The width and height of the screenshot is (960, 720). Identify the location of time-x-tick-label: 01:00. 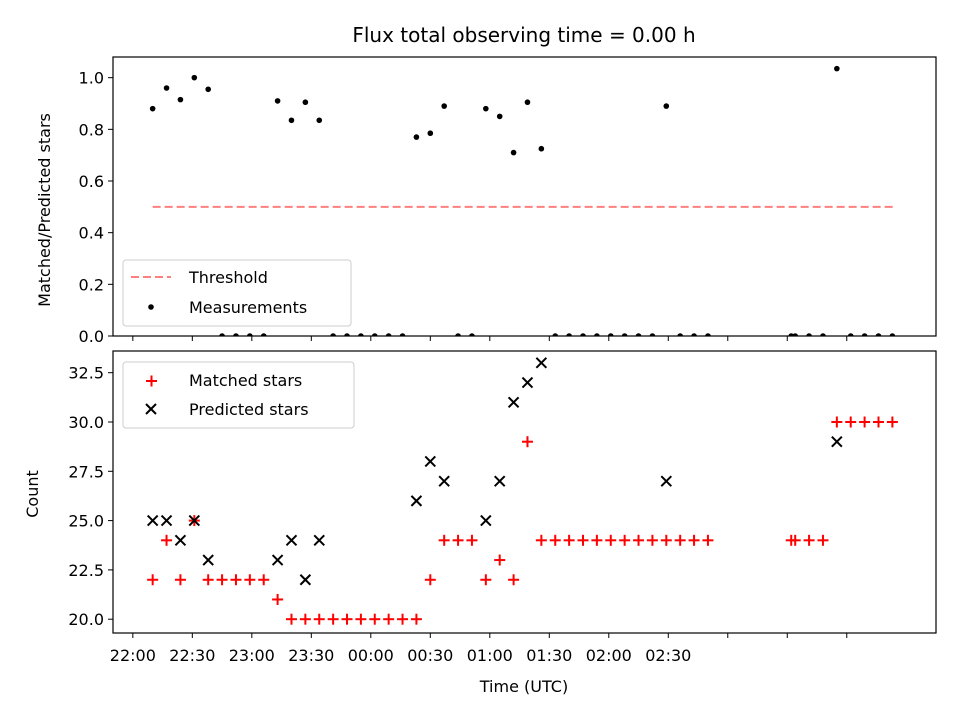
(490, 655).